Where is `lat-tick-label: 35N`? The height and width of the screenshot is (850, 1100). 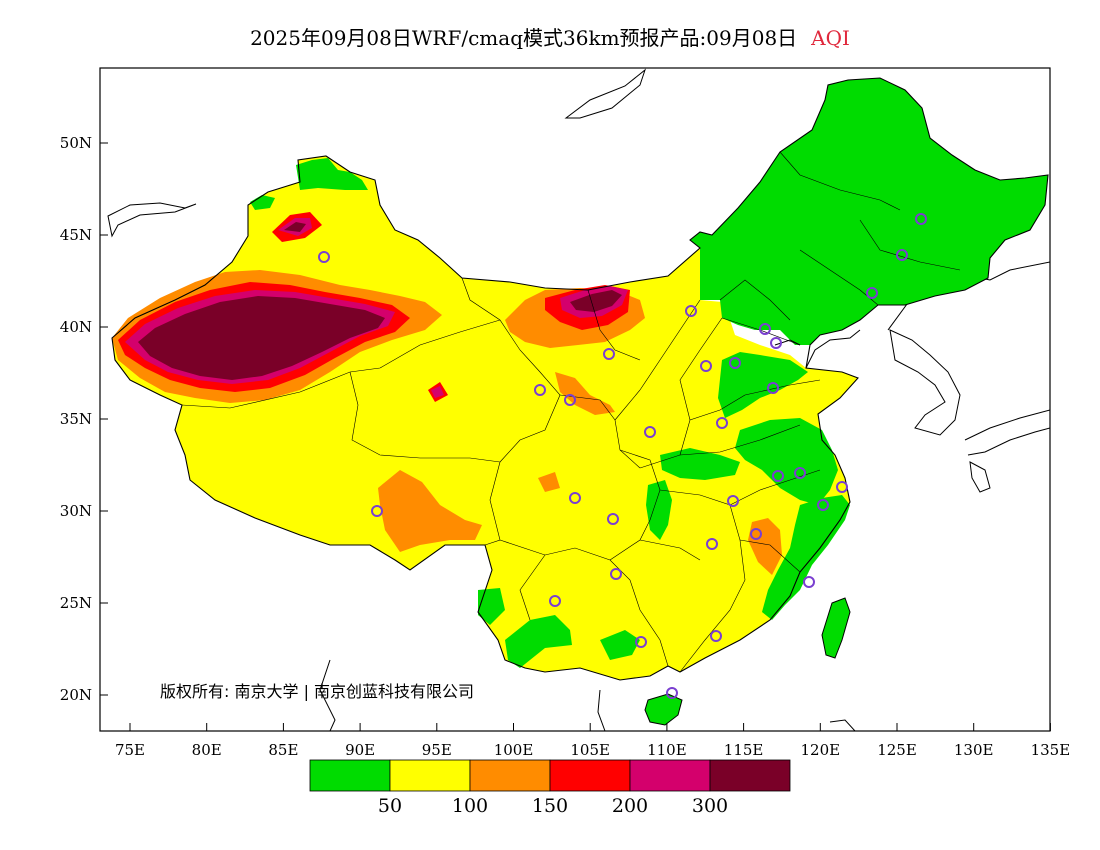 lat-tick-label: 35N is located at coordinates (76, 419).